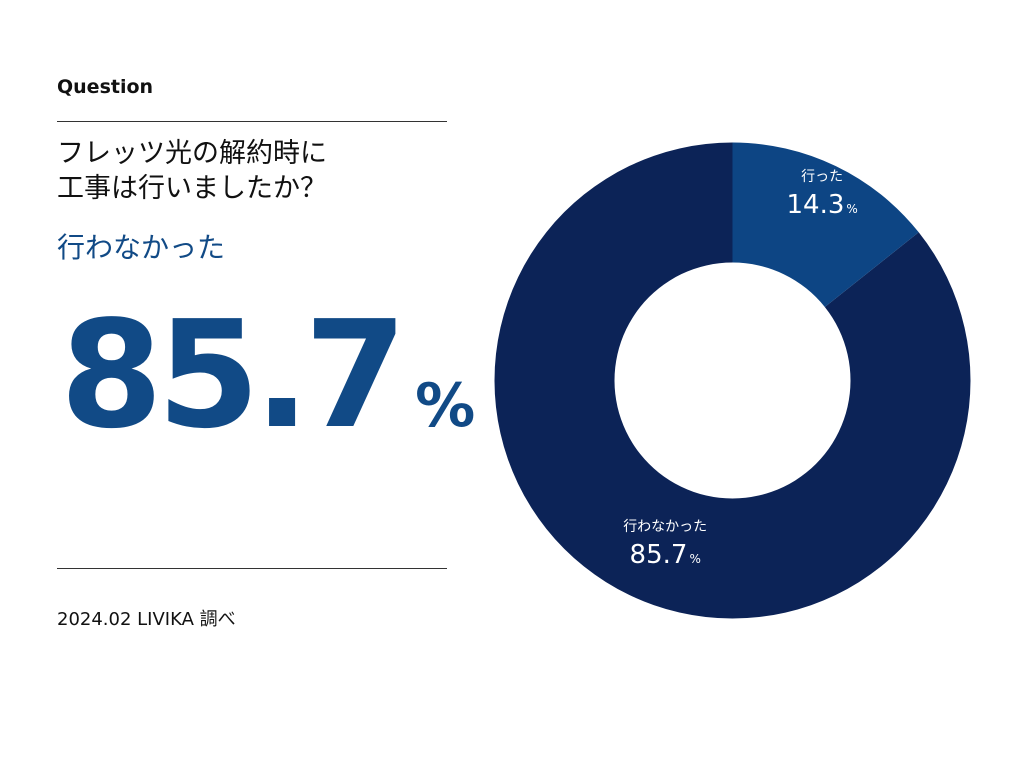 This screenshot has width=1024, height=768. Describe the element at coordinates (192, 188) in the screenshot. I see `question-line-2: 工事は行いましたか？` at that location.